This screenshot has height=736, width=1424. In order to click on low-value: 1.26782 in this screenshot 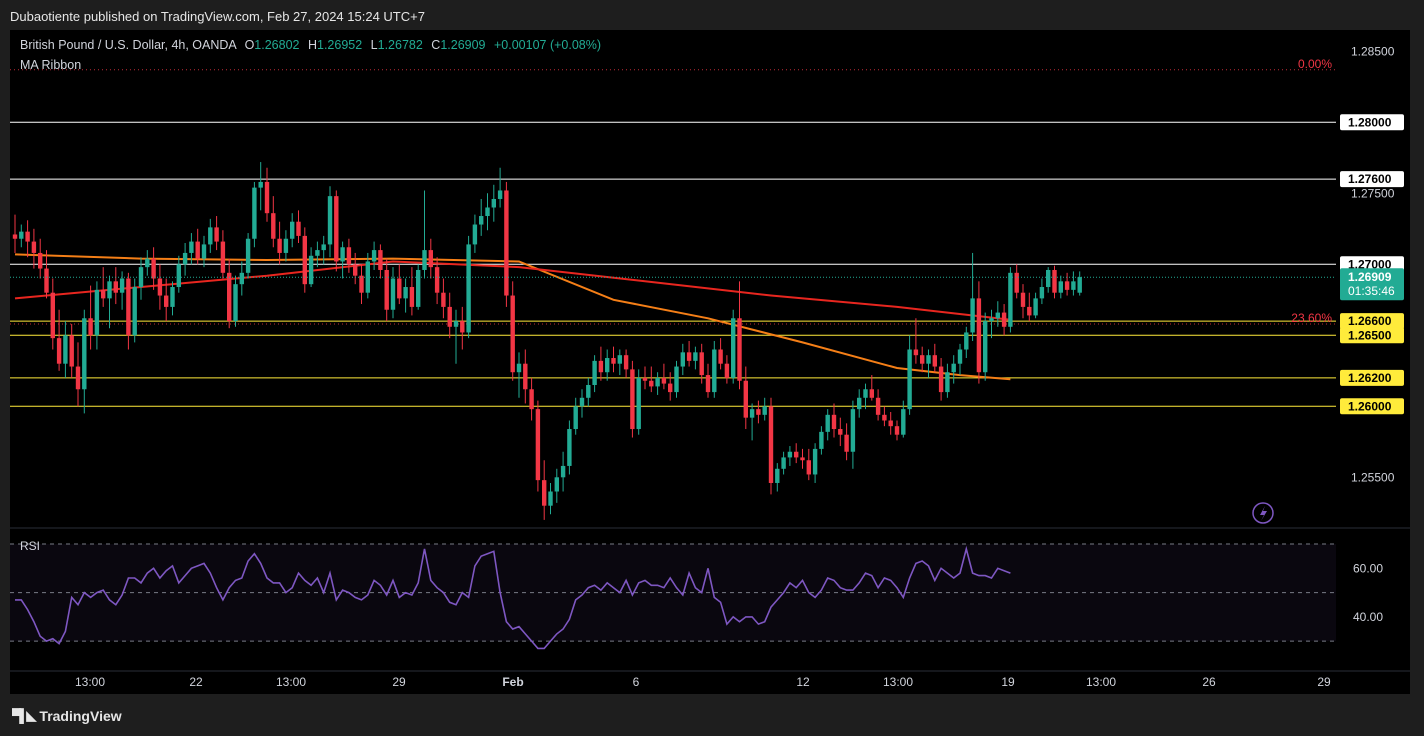, I will do `click(400, 45)`.